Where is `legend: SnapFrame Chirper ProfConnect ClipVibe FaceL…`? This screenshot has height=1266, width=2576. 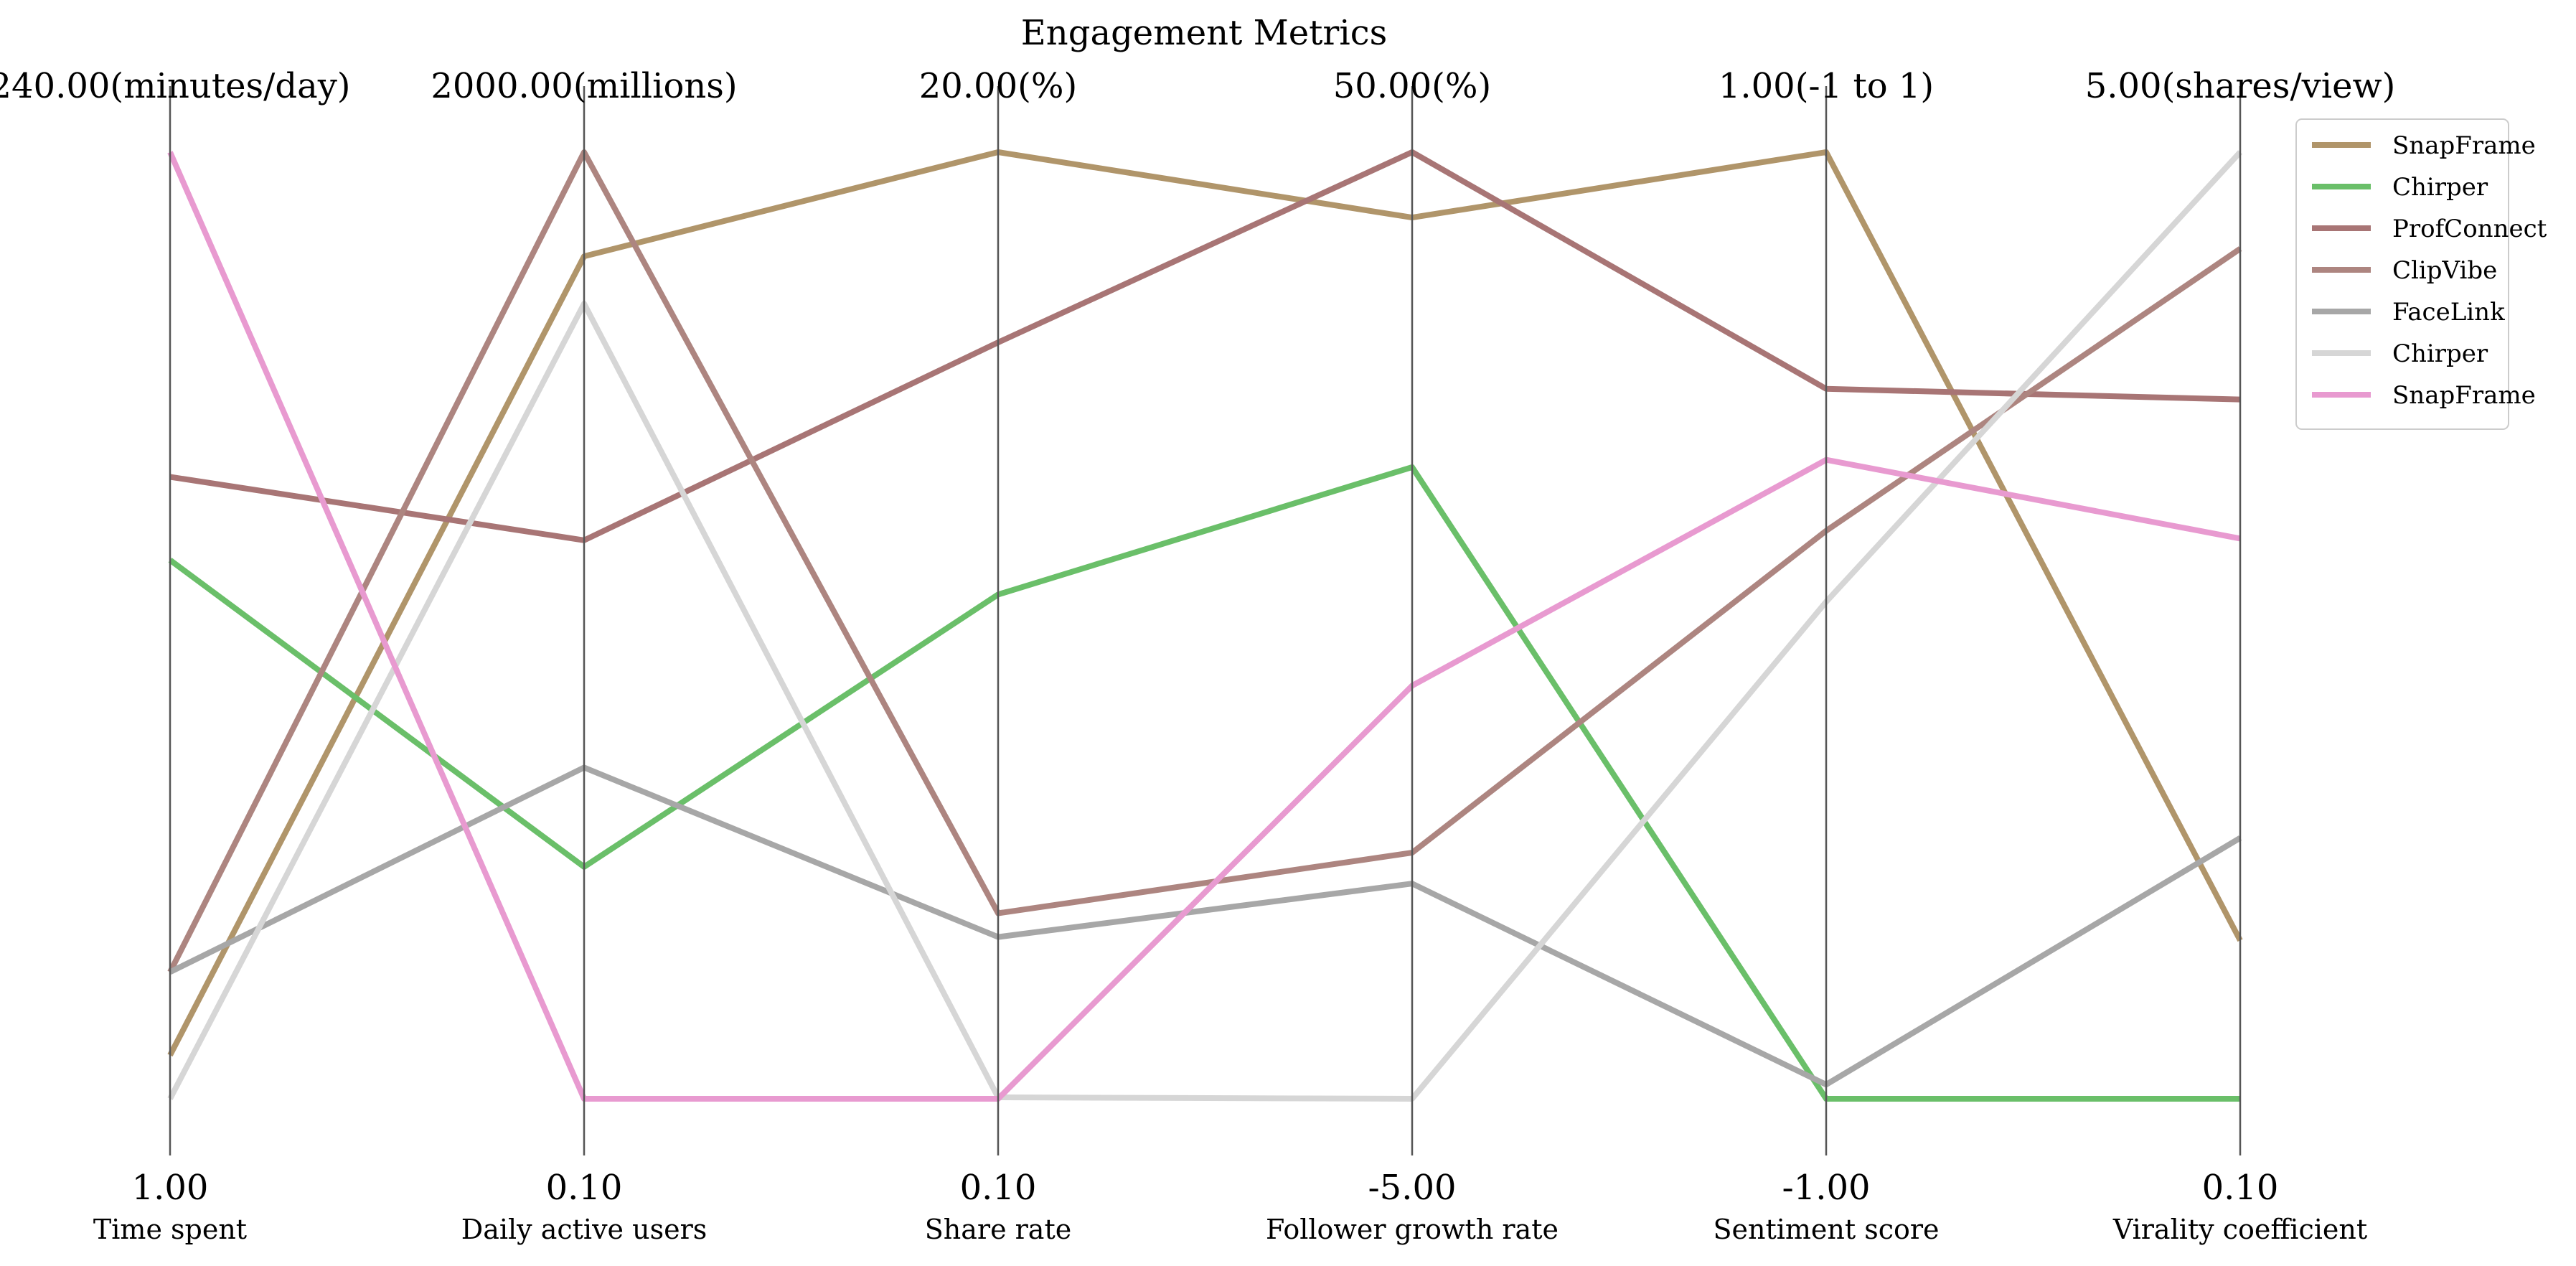 legend: SnapFrame Chirper ProfConnect ClipVibe FaceL… is located at coordinates (2421, 274).